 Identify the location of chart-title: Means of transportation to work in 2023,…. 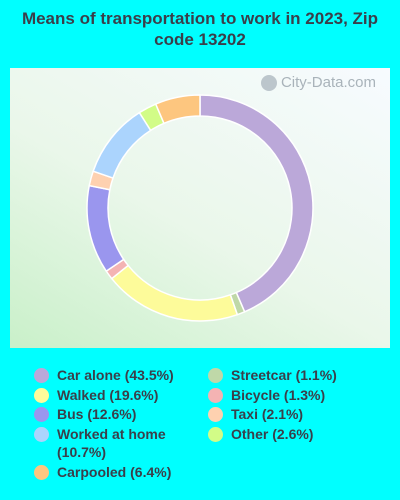
(200, 29).